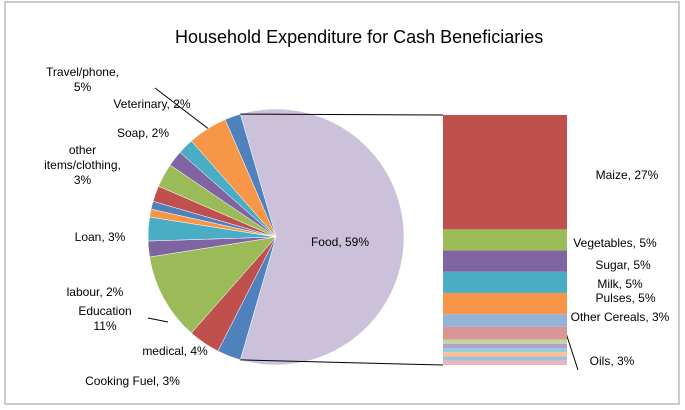  Describe the element at coordinates (132, 381) in the screenshot. I see `data-label: Cooking Fuel, 3%` at that location.